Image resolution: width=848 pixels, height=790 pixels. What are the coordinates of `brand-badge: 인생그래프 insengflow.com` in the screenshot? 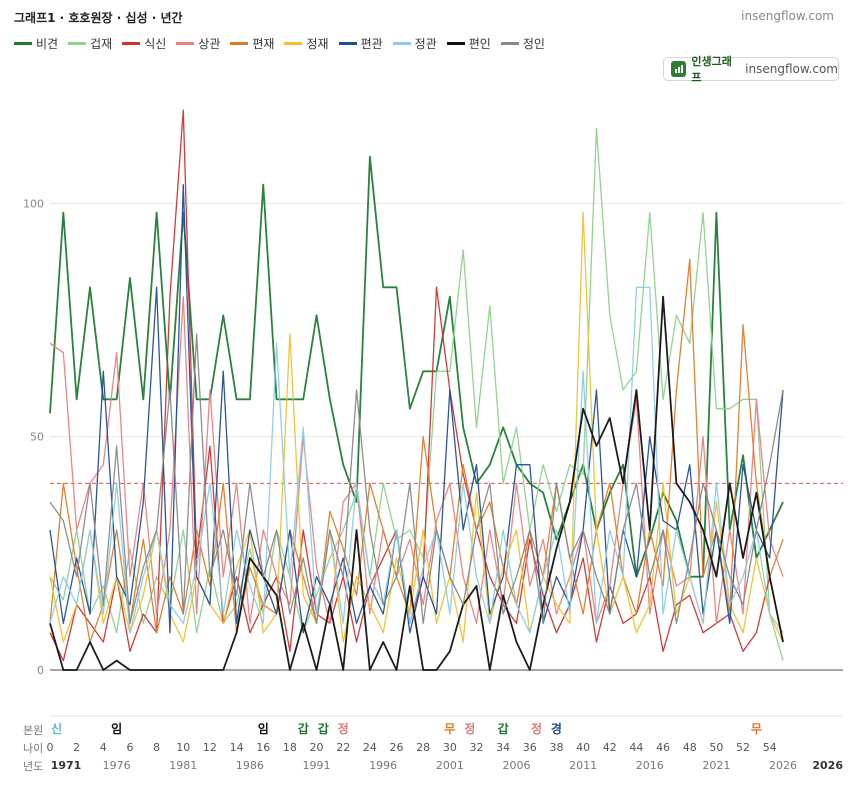 It's located at (751, 69).